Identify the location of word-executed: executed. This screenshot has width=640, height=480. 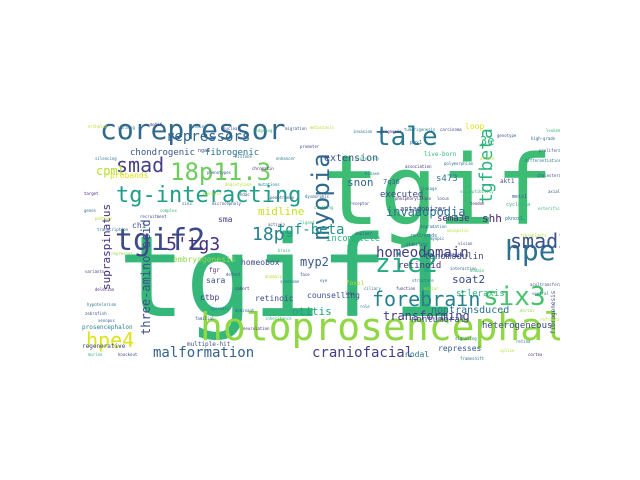
(401, 195).